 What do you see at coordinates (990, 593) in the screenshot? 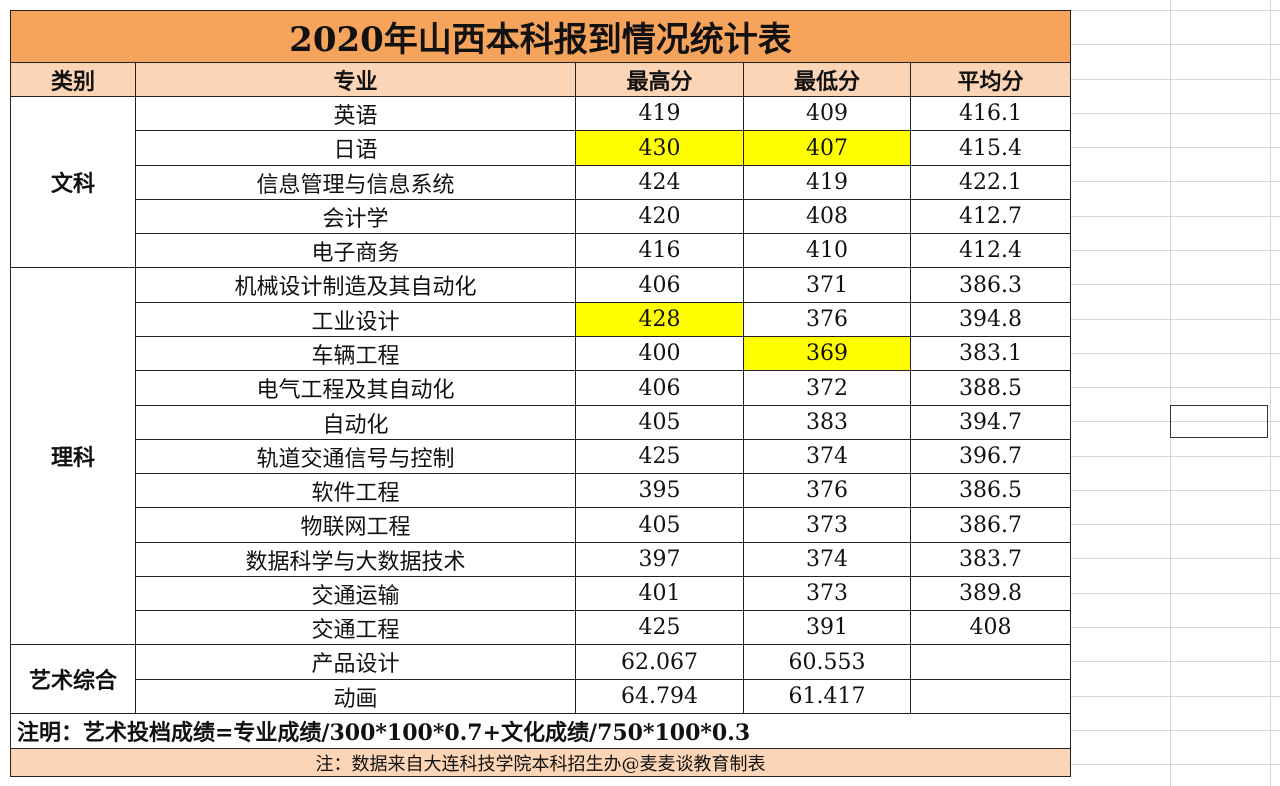
I see `score-cell: 389.8` at bounding box center [990, 593].